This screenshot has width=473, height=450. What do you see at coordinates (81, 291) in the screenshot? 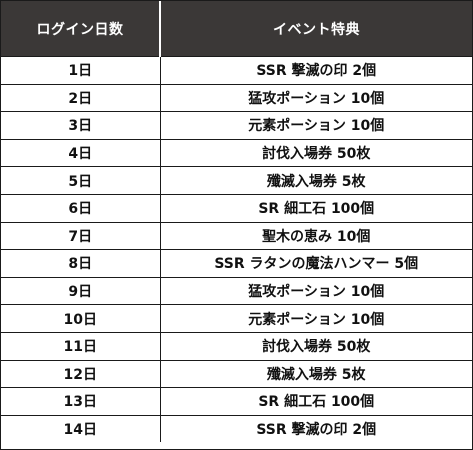
I see `login-day-cell: 9日` at bounding box center [81, 291].